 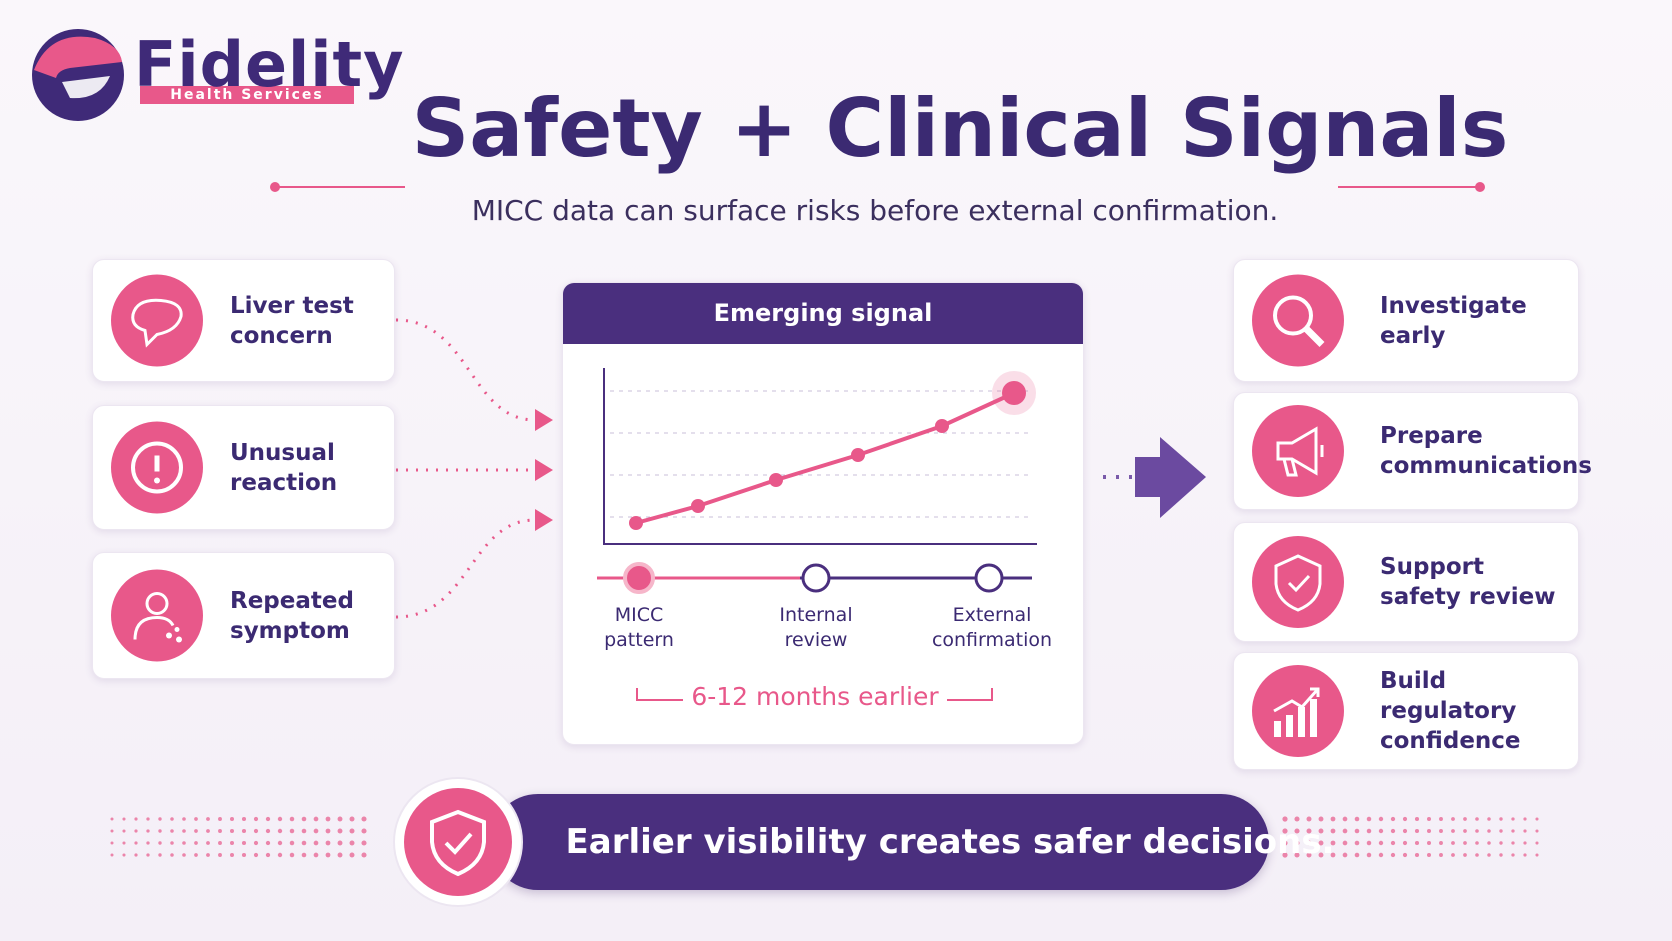 What do you see at coordinates (639, 615) in the screenshot?
I see `label-line: MICC` at bounding box center [639, 615].